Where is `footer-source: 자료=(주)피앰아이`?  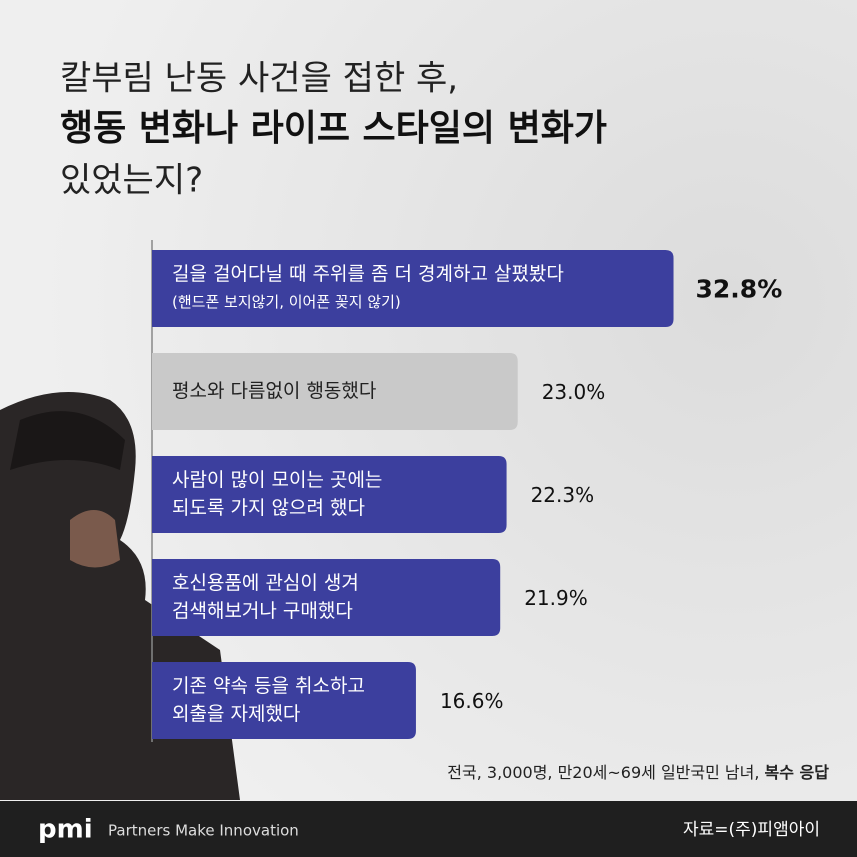
footer-source: 자료=(주)피앰아이 is located at coordinates (751, 830).